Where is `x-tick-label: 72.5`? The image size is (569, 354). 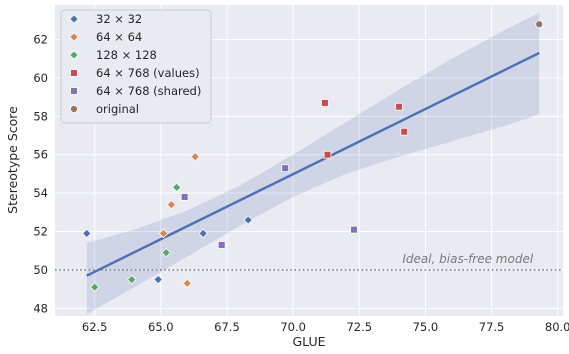 x-tick-label: 72.5 is located at coordinates (359, 327).